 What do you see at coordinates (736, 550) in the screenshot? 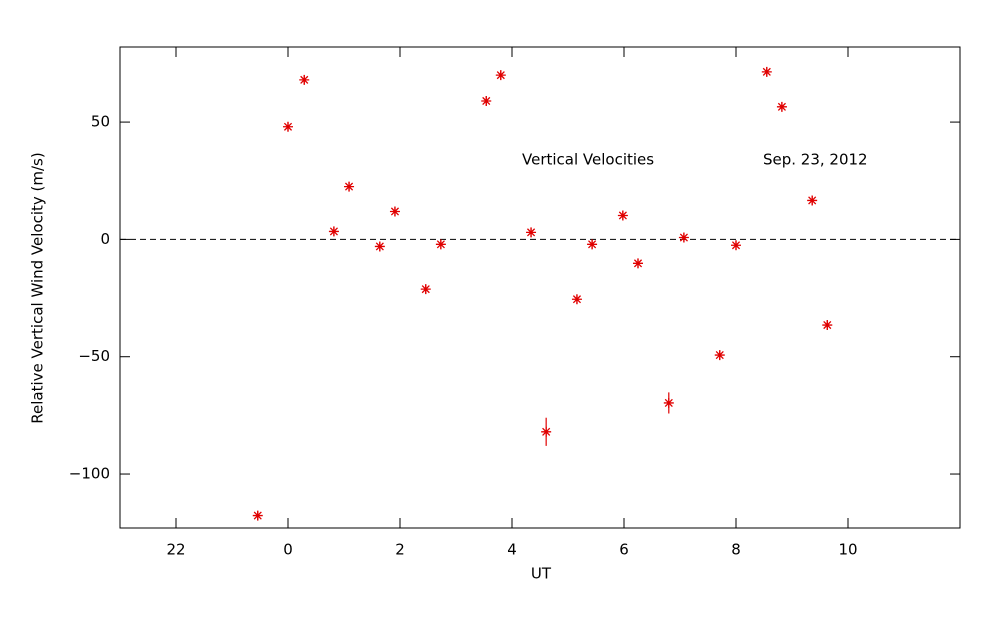
I see `x-tick-label: 8` at bounding box center [736, 550].